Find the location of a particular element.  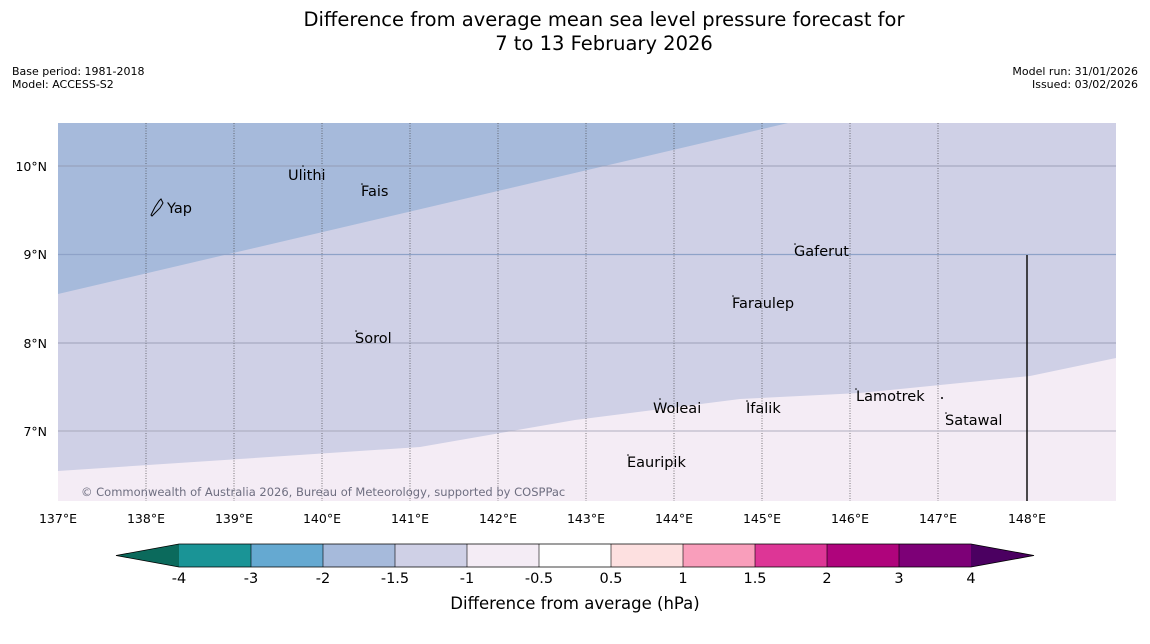

lon-tick-label: 139°E is located at coordinates (234, 518).